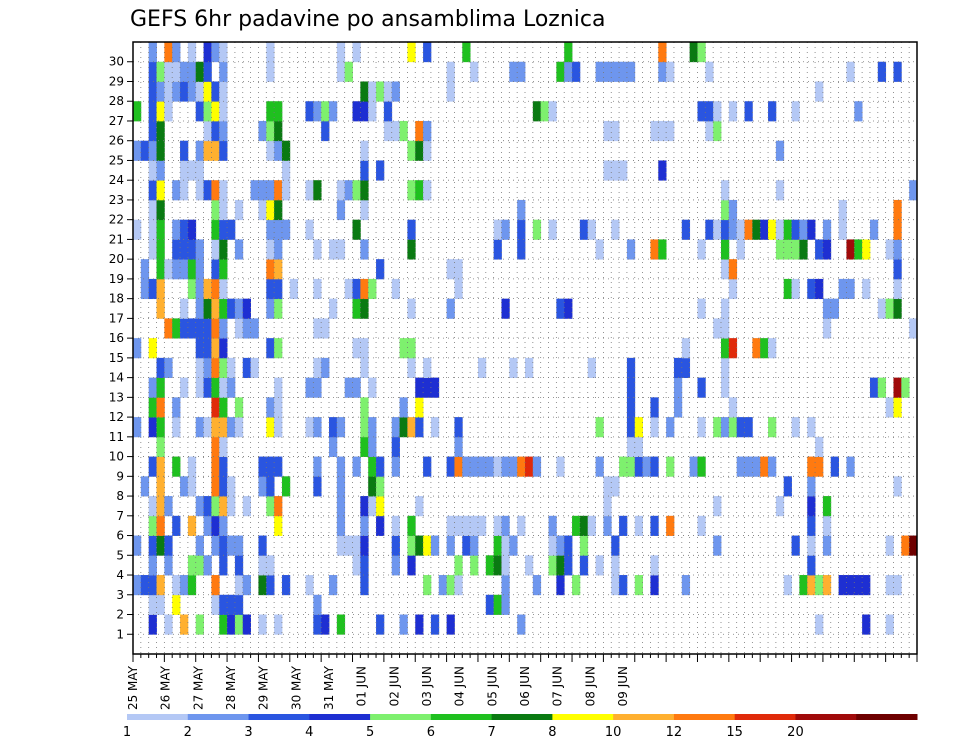 This screenshot has height=742, width=960. What do you see at coordinates (734, 732) in the screenshot?
I see `colorbar-label: 15` at bounding box center [734, 732].